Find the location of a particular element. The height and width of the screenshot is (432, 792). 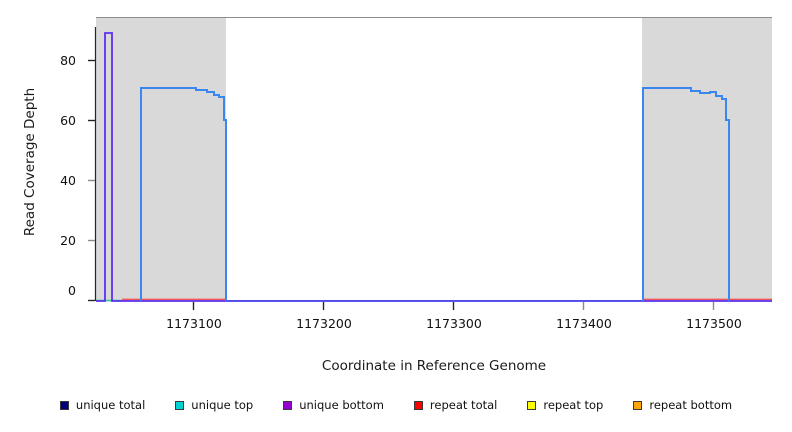

xtick-label-1173200: 1173200 is located at coordinates (324, 323).